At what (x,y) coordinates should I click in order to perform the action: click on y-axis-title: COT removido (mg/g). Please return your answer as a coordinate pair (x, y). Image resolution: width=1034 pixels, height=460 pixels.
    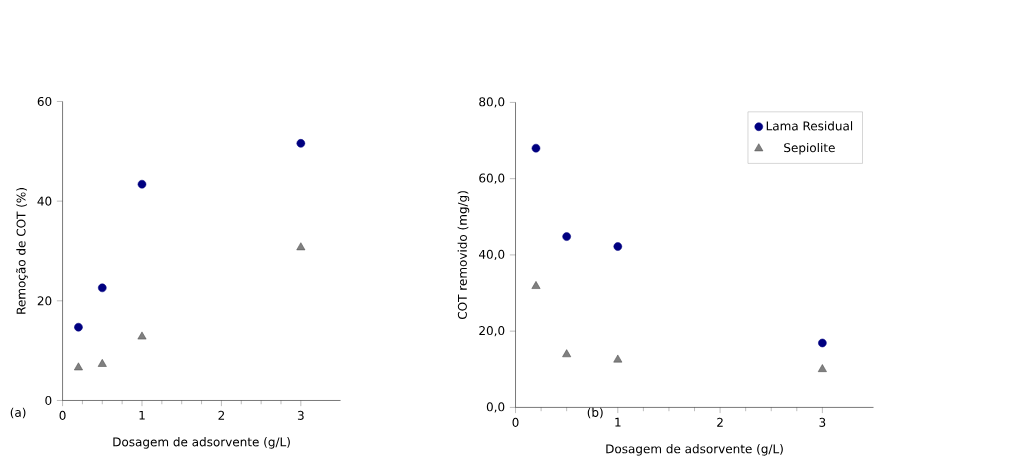
    Looking at the image, I should click on (463, 255).